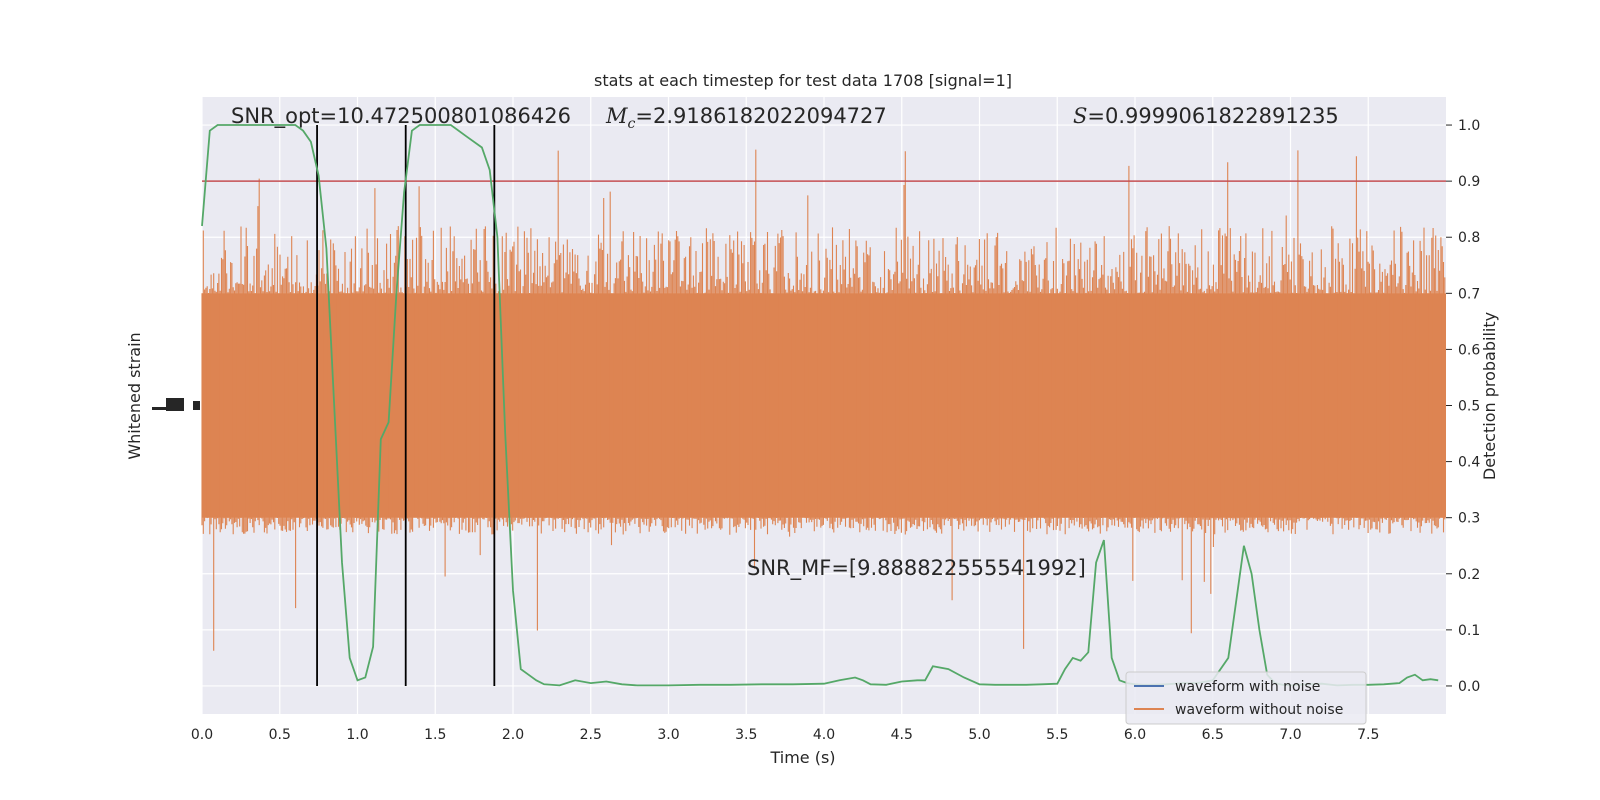 Image resolution: width=1600 pixels, height=800 pixels. Describe the element at coordinates (1469, 463) in the screenshot. I see `y-tick-label: 0.4` at that location.